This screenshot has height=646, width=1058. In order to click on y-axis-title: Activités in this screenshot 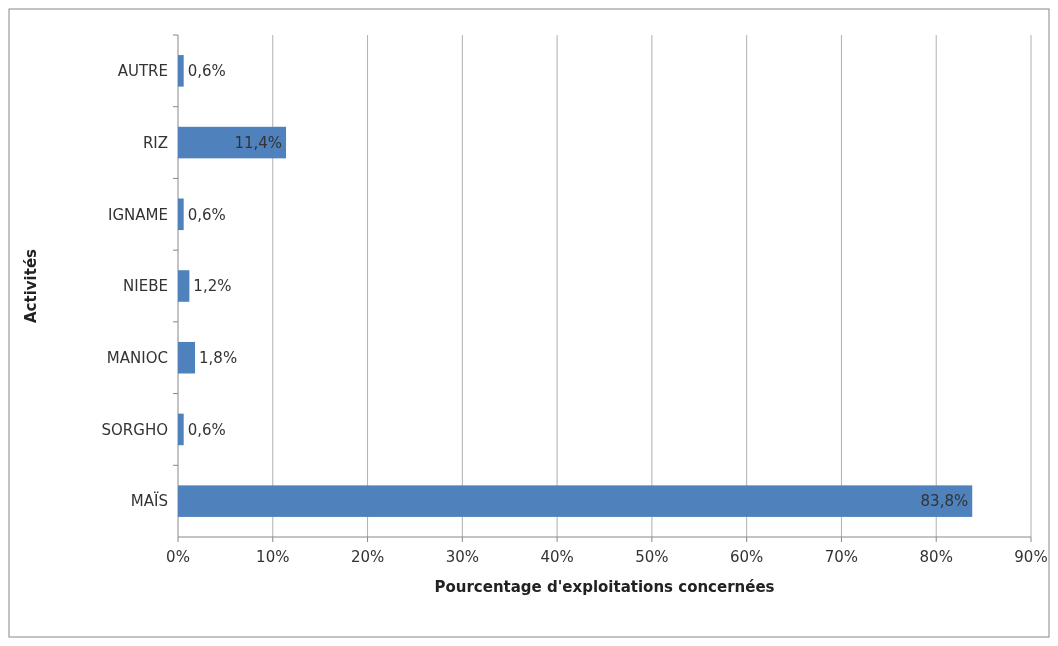, I will do `click(31, 286)`.